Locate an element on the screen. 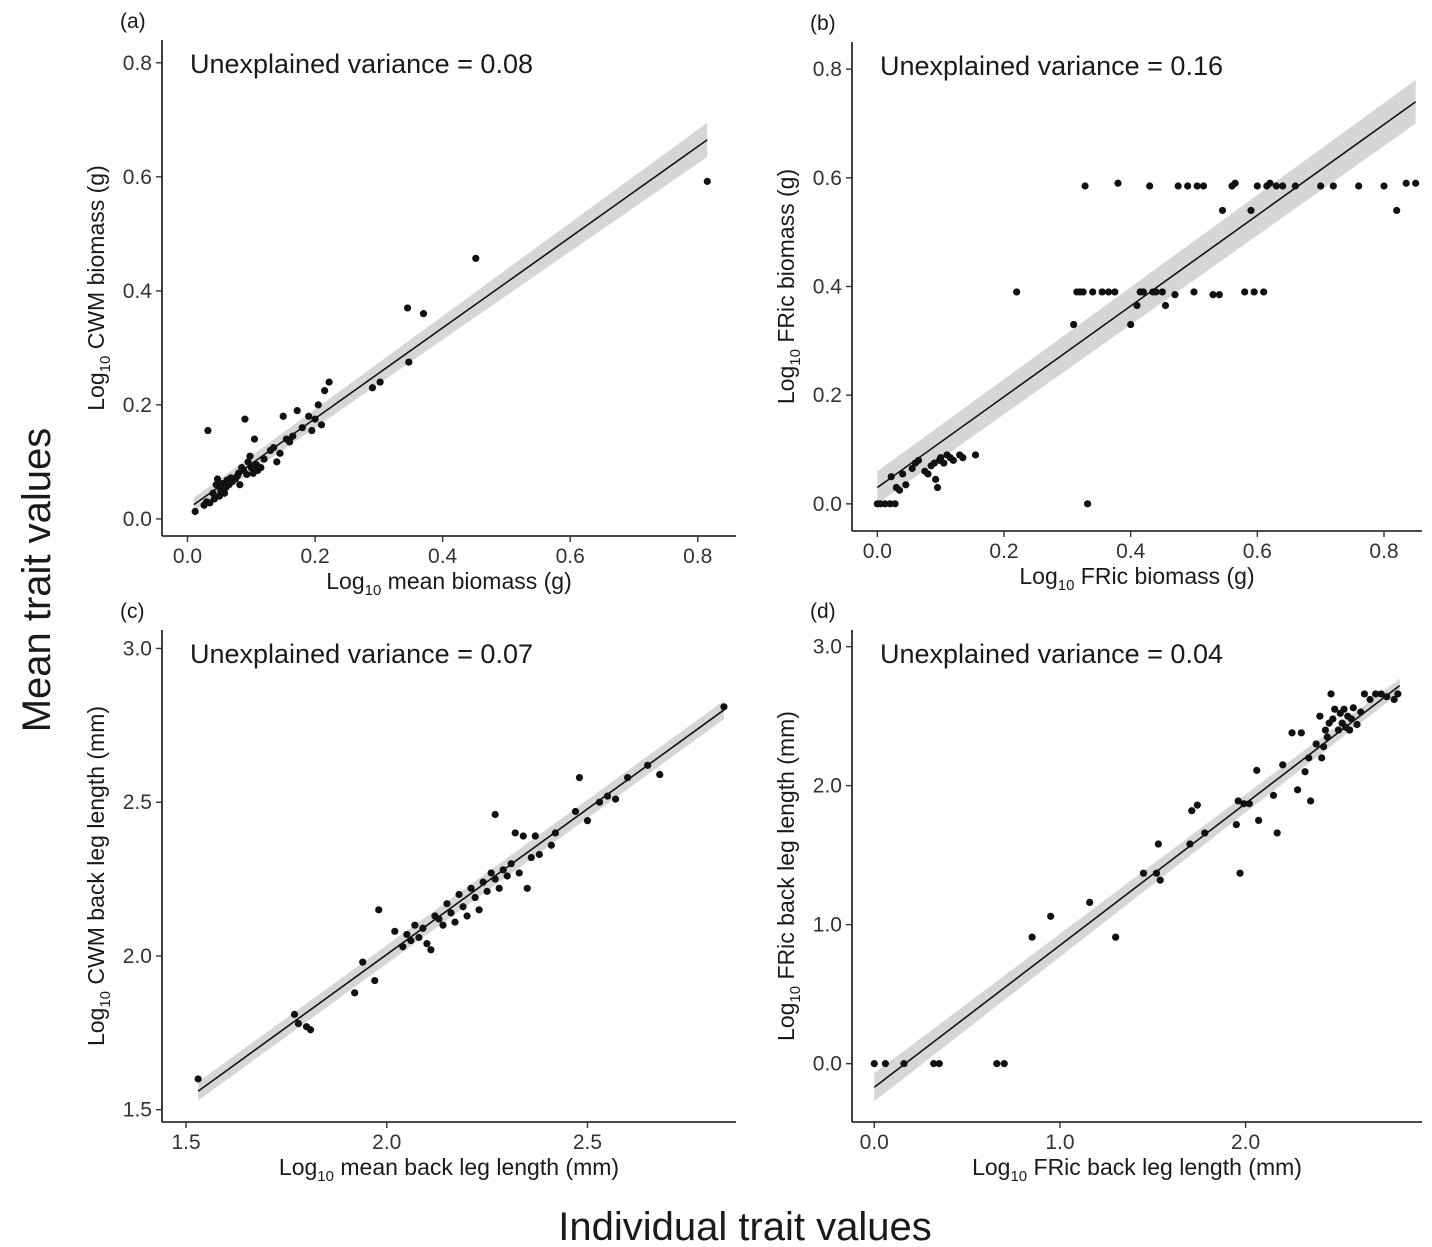 The height and width of the screenshot is (1247, 1432). y-tick-label: 1.0 is located at coordinates (827, 925).